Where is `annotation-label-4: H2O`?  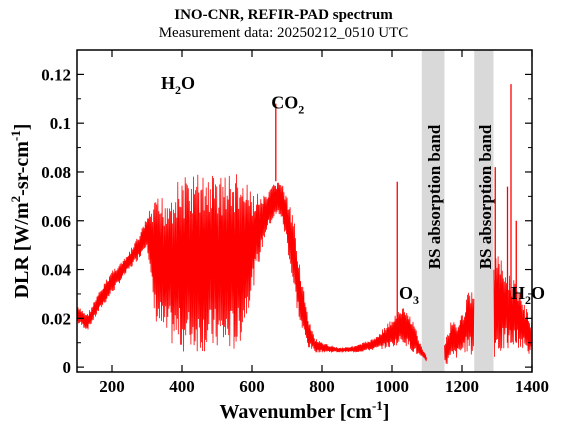
annotation-label-4: H2O is located at coordinates (528, 295).